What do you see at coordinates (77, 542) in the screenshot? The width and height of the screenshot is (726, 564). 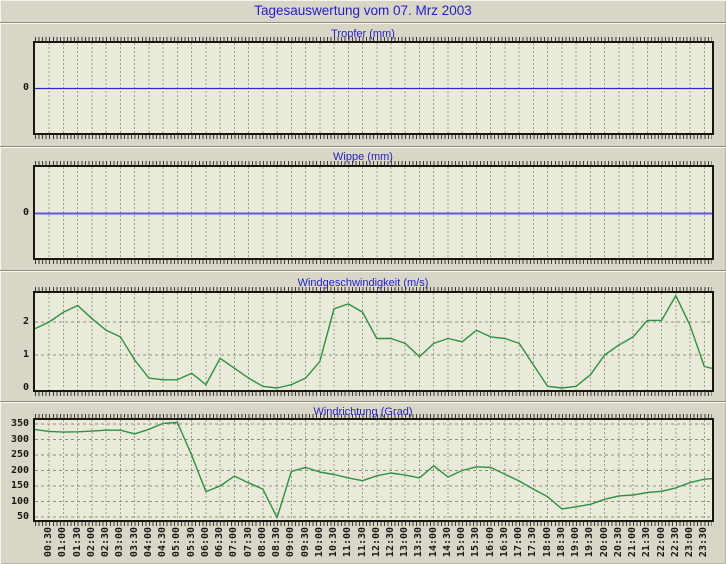 I see `x-tick-label: 01:30` at bounding box center [77, 542].